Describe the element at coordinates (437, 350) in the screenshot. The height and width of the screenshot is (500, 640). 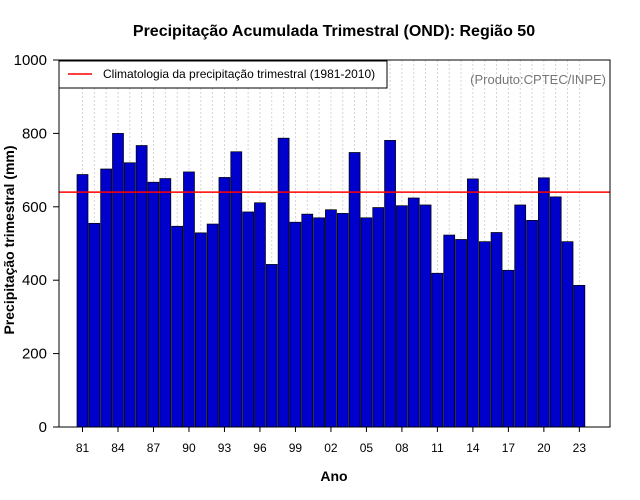
I see `bar-2011` at that location.